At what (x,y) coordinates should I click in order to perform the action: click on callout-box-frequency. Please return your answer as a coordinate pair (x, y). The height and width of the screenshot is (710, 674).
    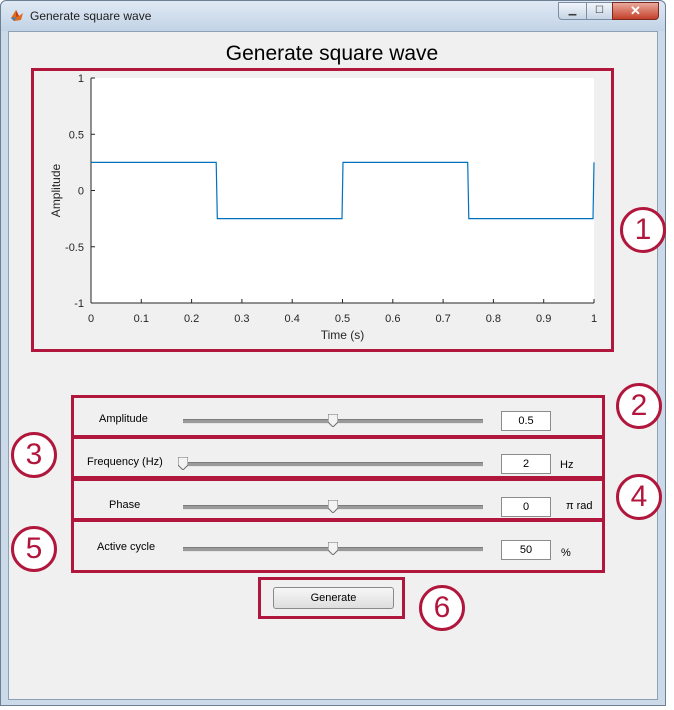
    Looking at the image, I should click on (338, 457).